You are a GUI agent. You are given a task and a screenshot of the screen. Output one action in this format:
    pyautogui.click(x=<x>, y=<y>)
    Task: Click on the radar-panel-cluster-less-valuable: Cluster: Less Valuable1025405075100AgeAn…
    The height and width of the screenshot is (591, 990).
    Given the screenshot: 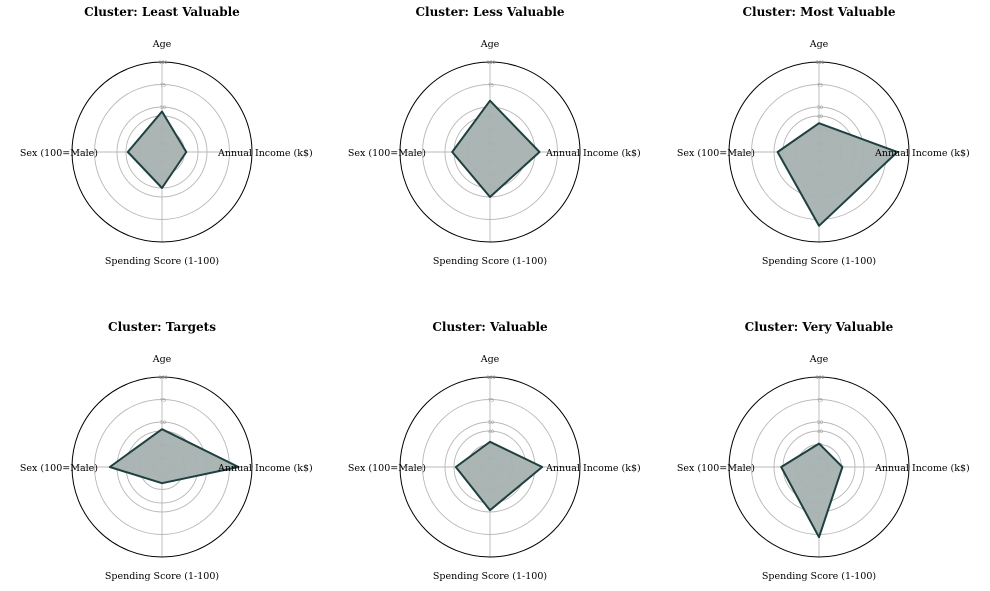 What is the action you would take?
    pyautogui.click(x=494, y=136)
    